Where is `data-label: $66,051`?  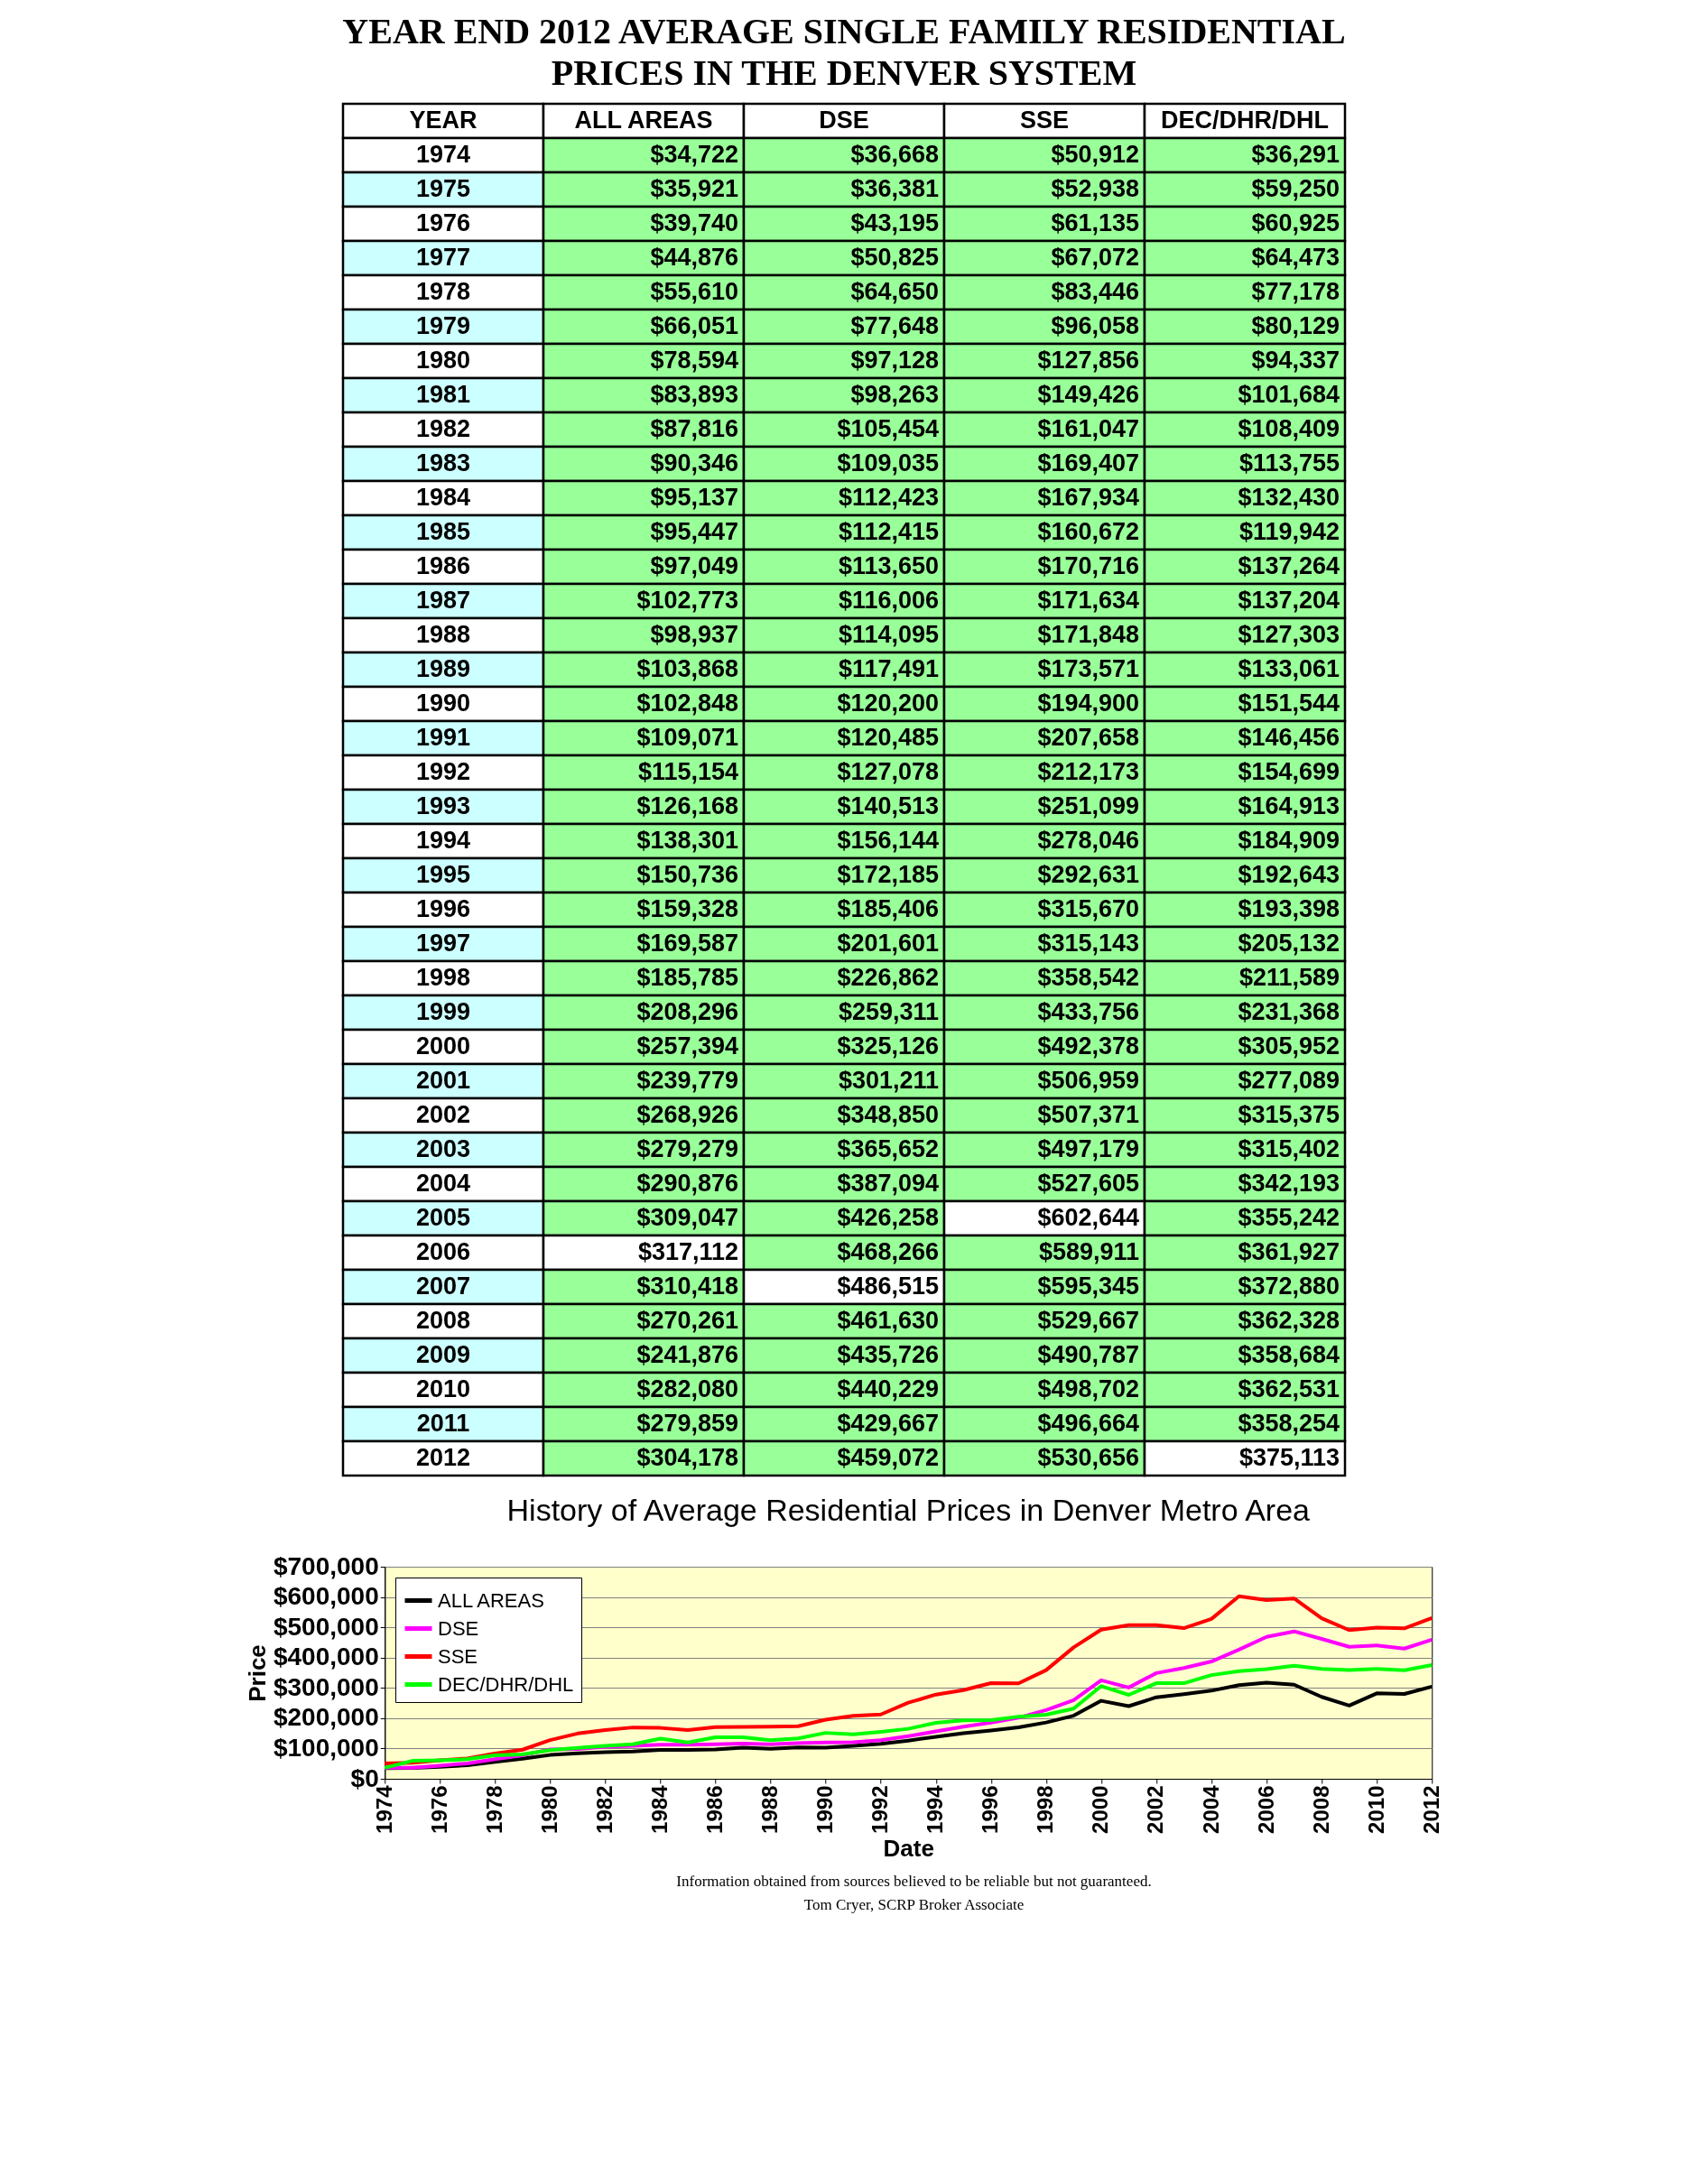 data-label: $66,051 is located at coordinates (694, 325).